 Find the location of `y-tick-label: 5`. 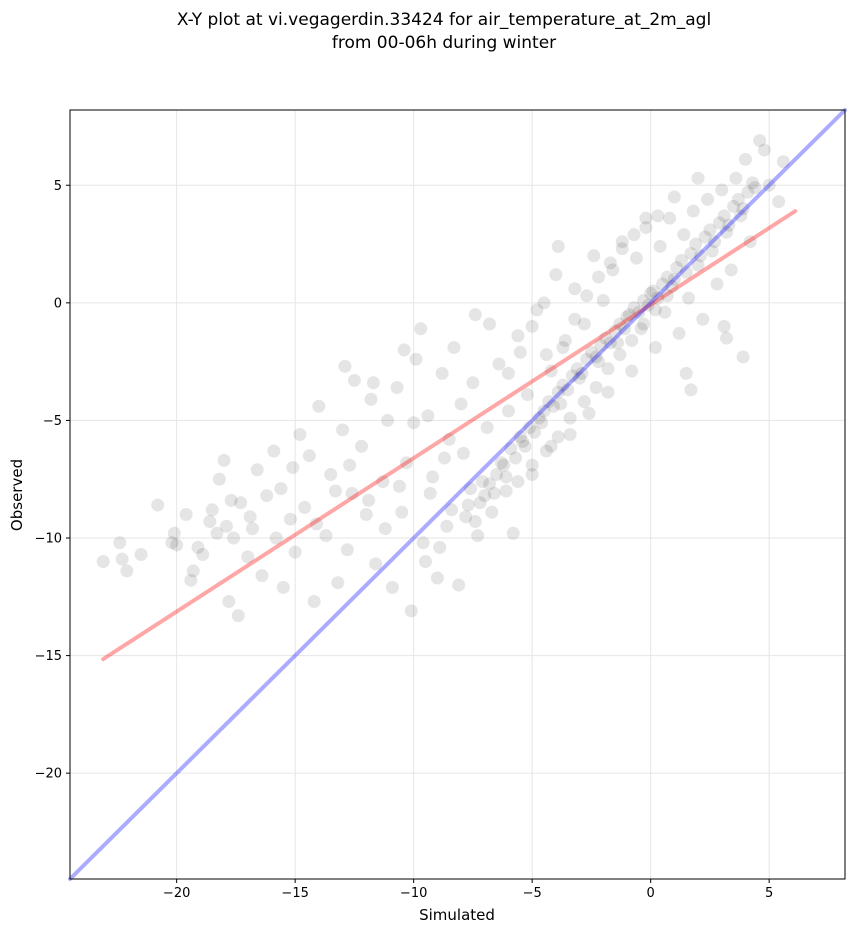

y-tick-label: 5 is located at coordinates (58, 186).